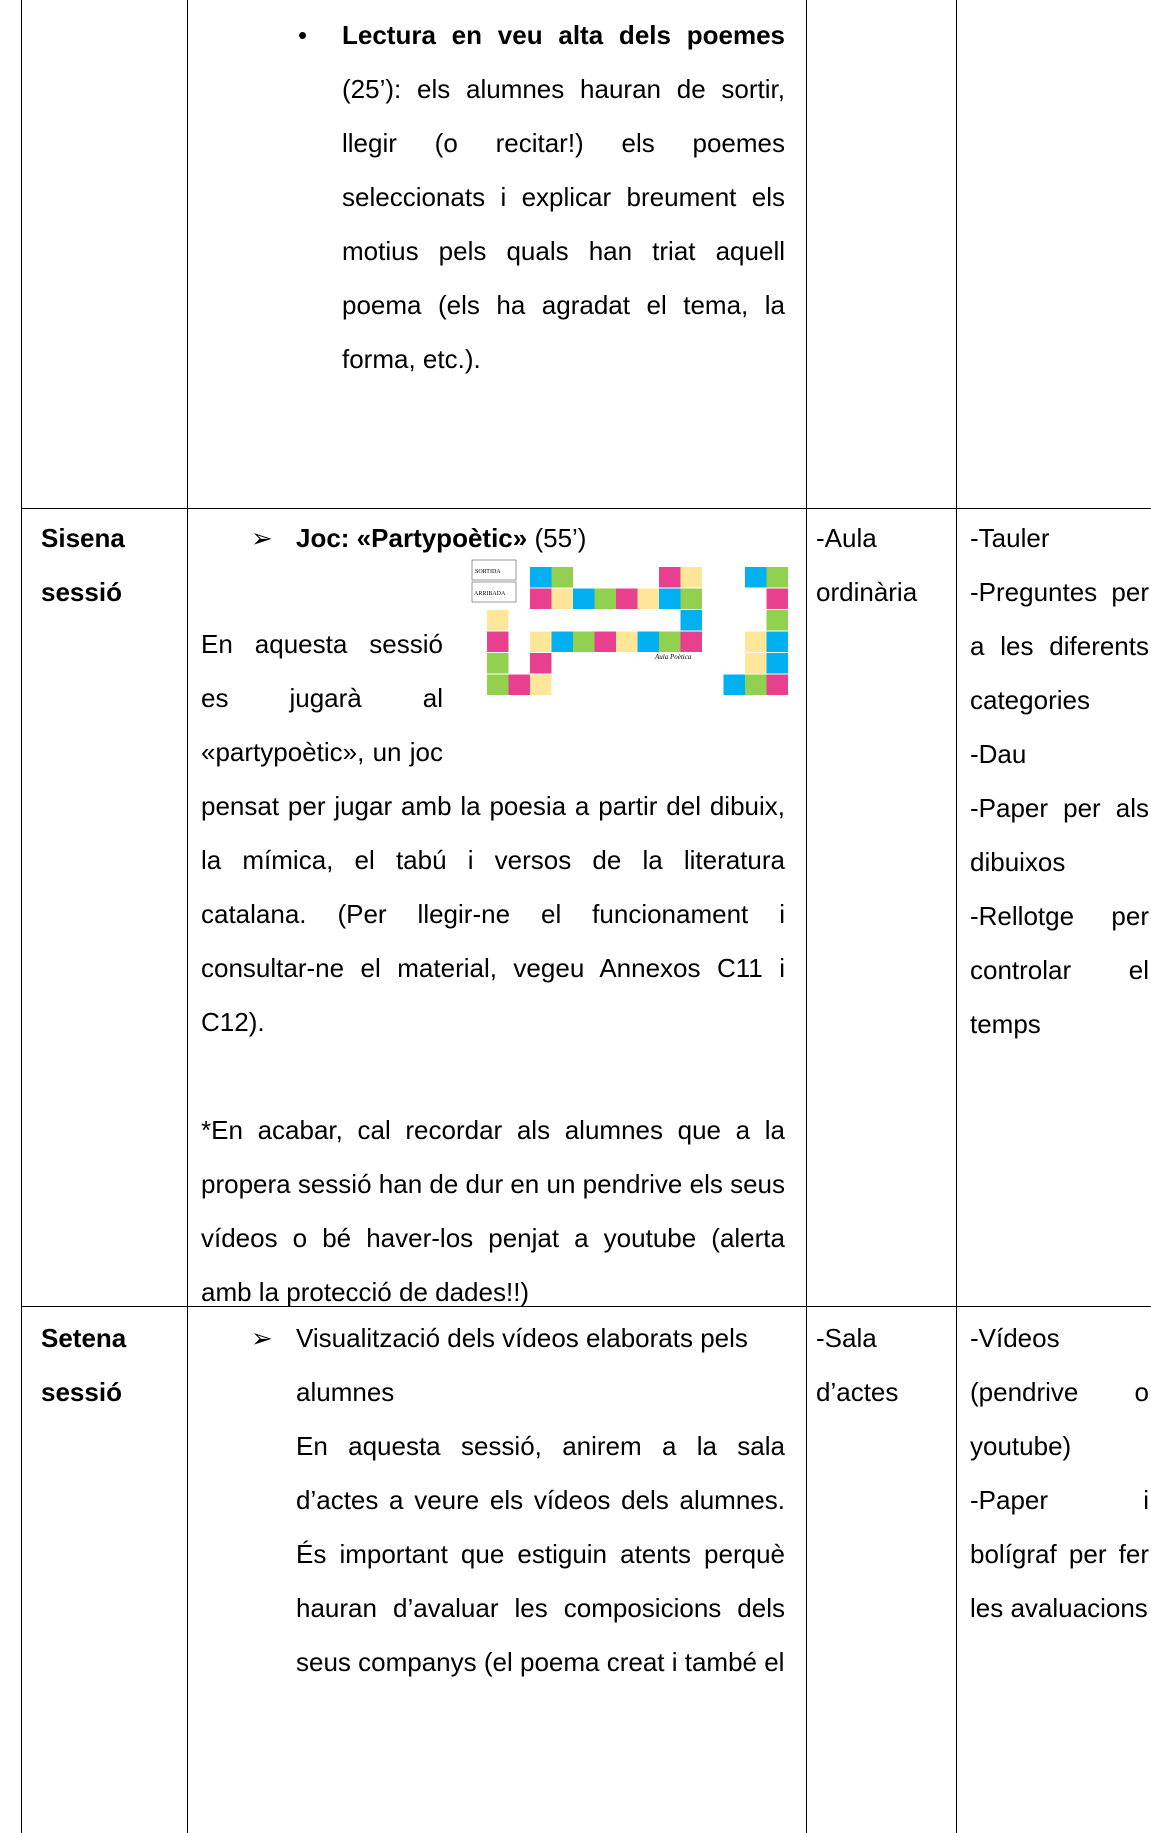 This screenshot has width=1151, height=1833. What do you see at coordinates (83, 565) in the screenshot?
I see `session: Sisena sessió` at bounding box center [83, 565].